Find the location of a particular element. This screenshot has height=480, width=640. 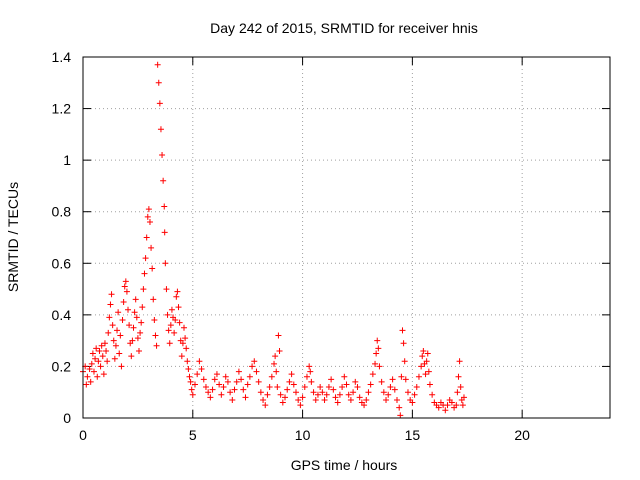

x-axis-label: GPS time / hours is located at coordinates (344, 465).